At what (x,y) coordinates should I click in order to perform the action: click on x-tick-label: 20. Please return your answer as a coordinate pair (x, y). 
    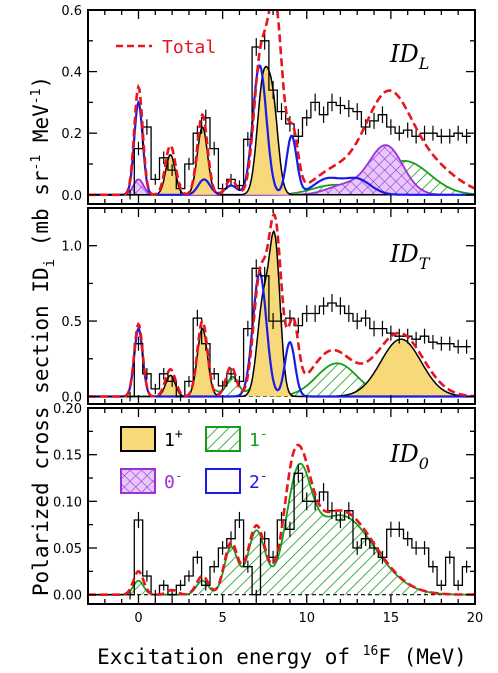
    Looking at the image, I should click on (475, 618).